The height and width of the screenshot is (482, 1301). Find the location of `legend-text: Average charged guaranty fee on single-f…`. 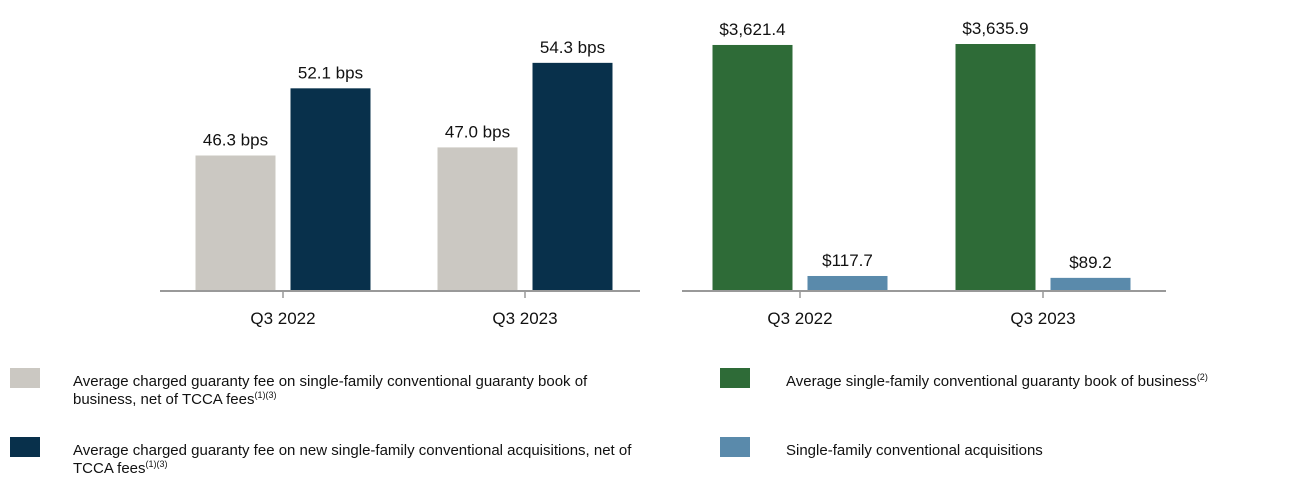

legend-text: Average charged guaranty fee on single-f… is located at coordinates (330, 390).